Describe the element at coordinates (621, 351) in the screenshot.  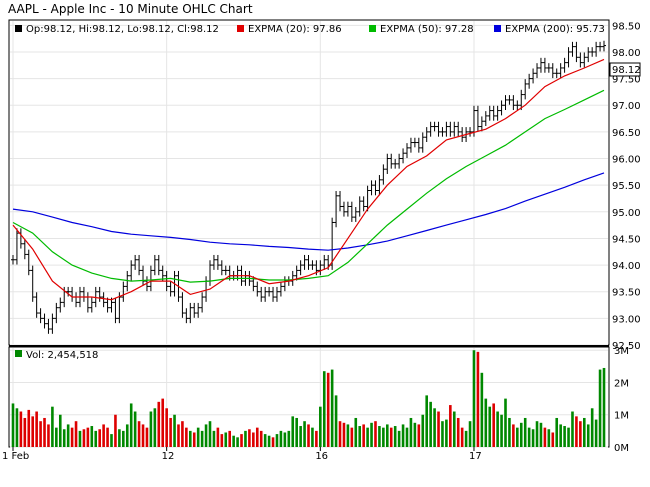
I see `volume-y-tick-label: 3M` at that location.